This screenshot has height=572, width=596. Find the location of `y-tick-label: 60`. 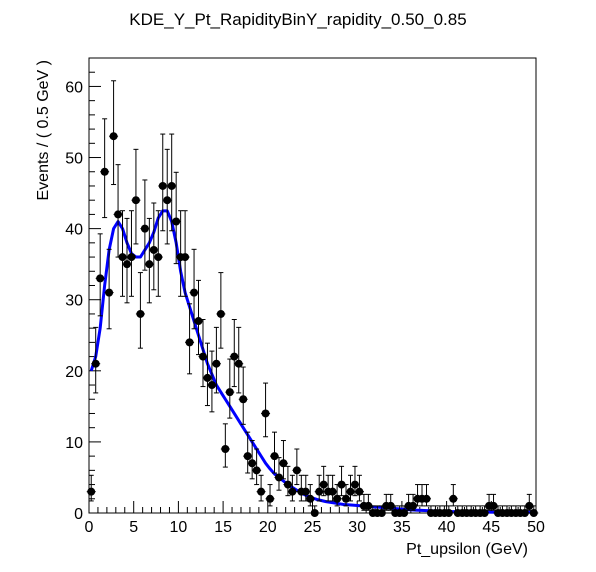

y-tick-label: 60 is located at coordinates (74, 87).